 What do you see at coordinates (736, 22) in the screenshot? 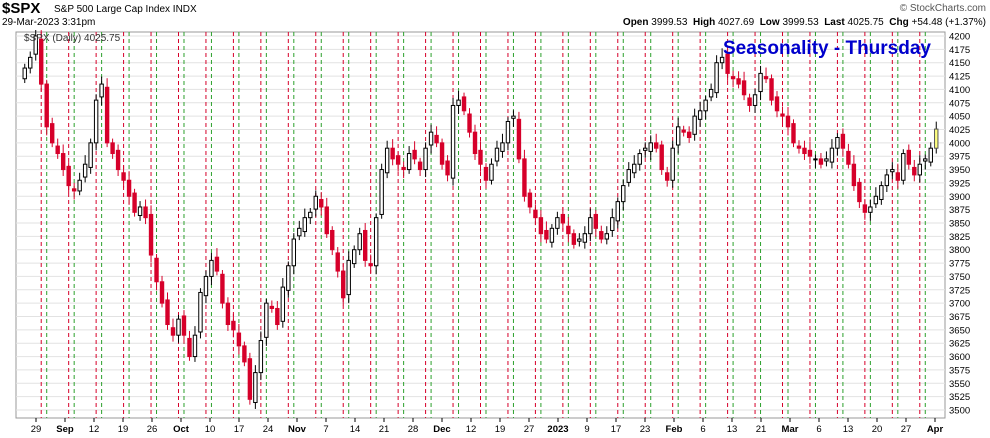
I see `high-value: 4027.69` at bounding box center [736, 22].